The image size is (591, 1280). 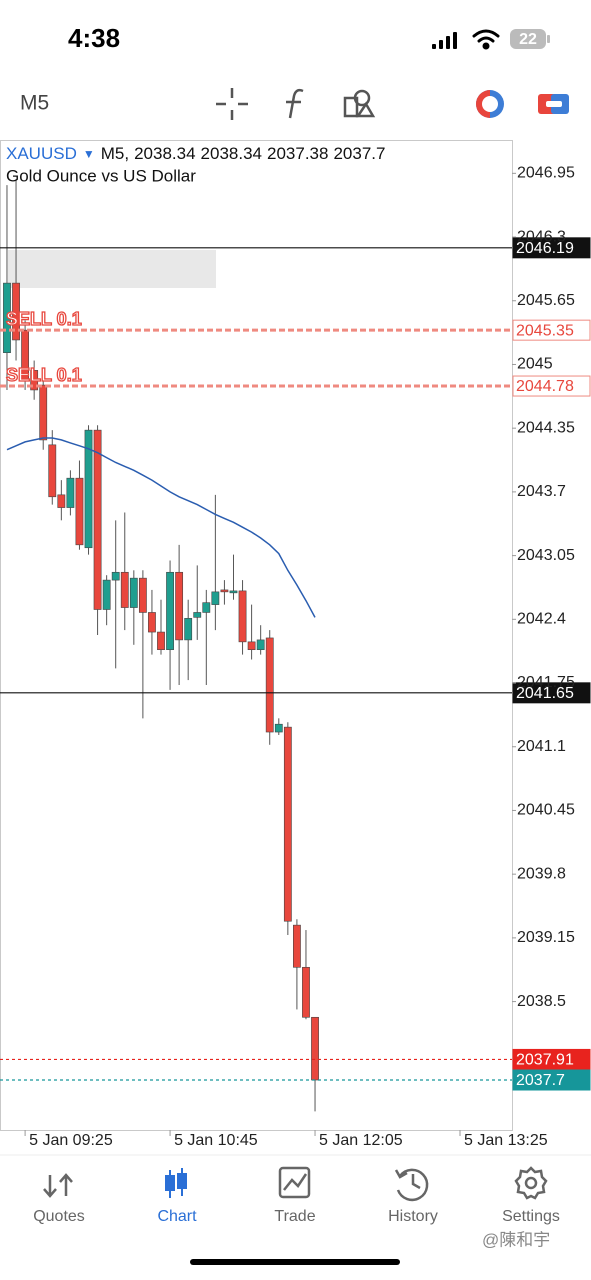 I want to click on trade-icon, so click(x=294, y=1182).